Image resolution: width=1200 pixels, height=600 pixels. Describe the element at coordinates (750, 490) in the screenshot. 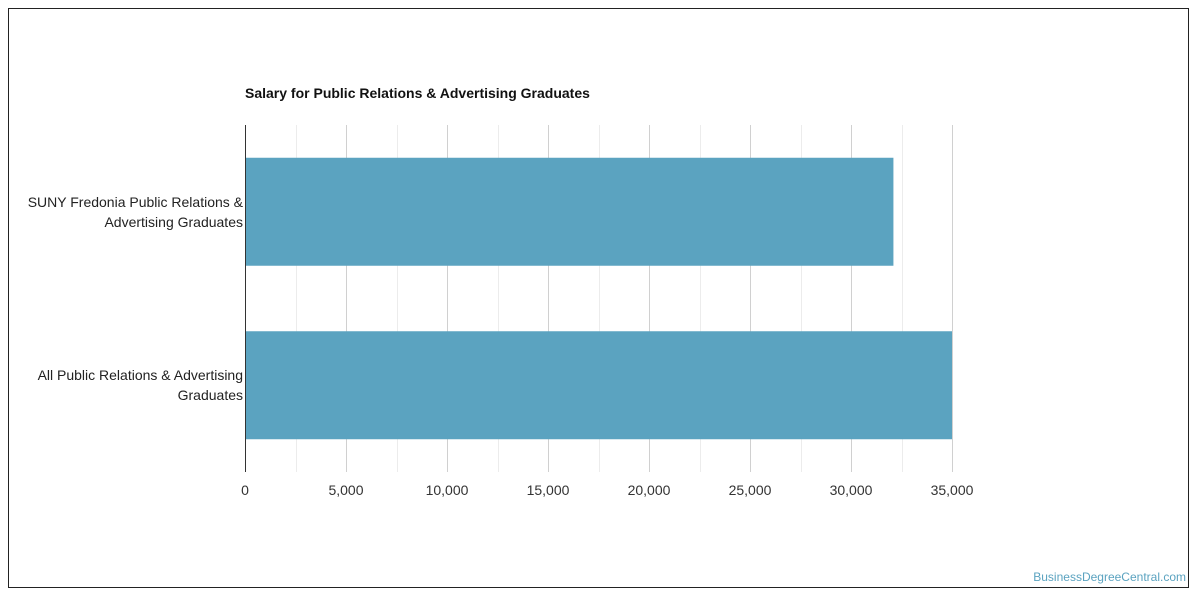

I see `x-tick-label: 25,000` at that location.